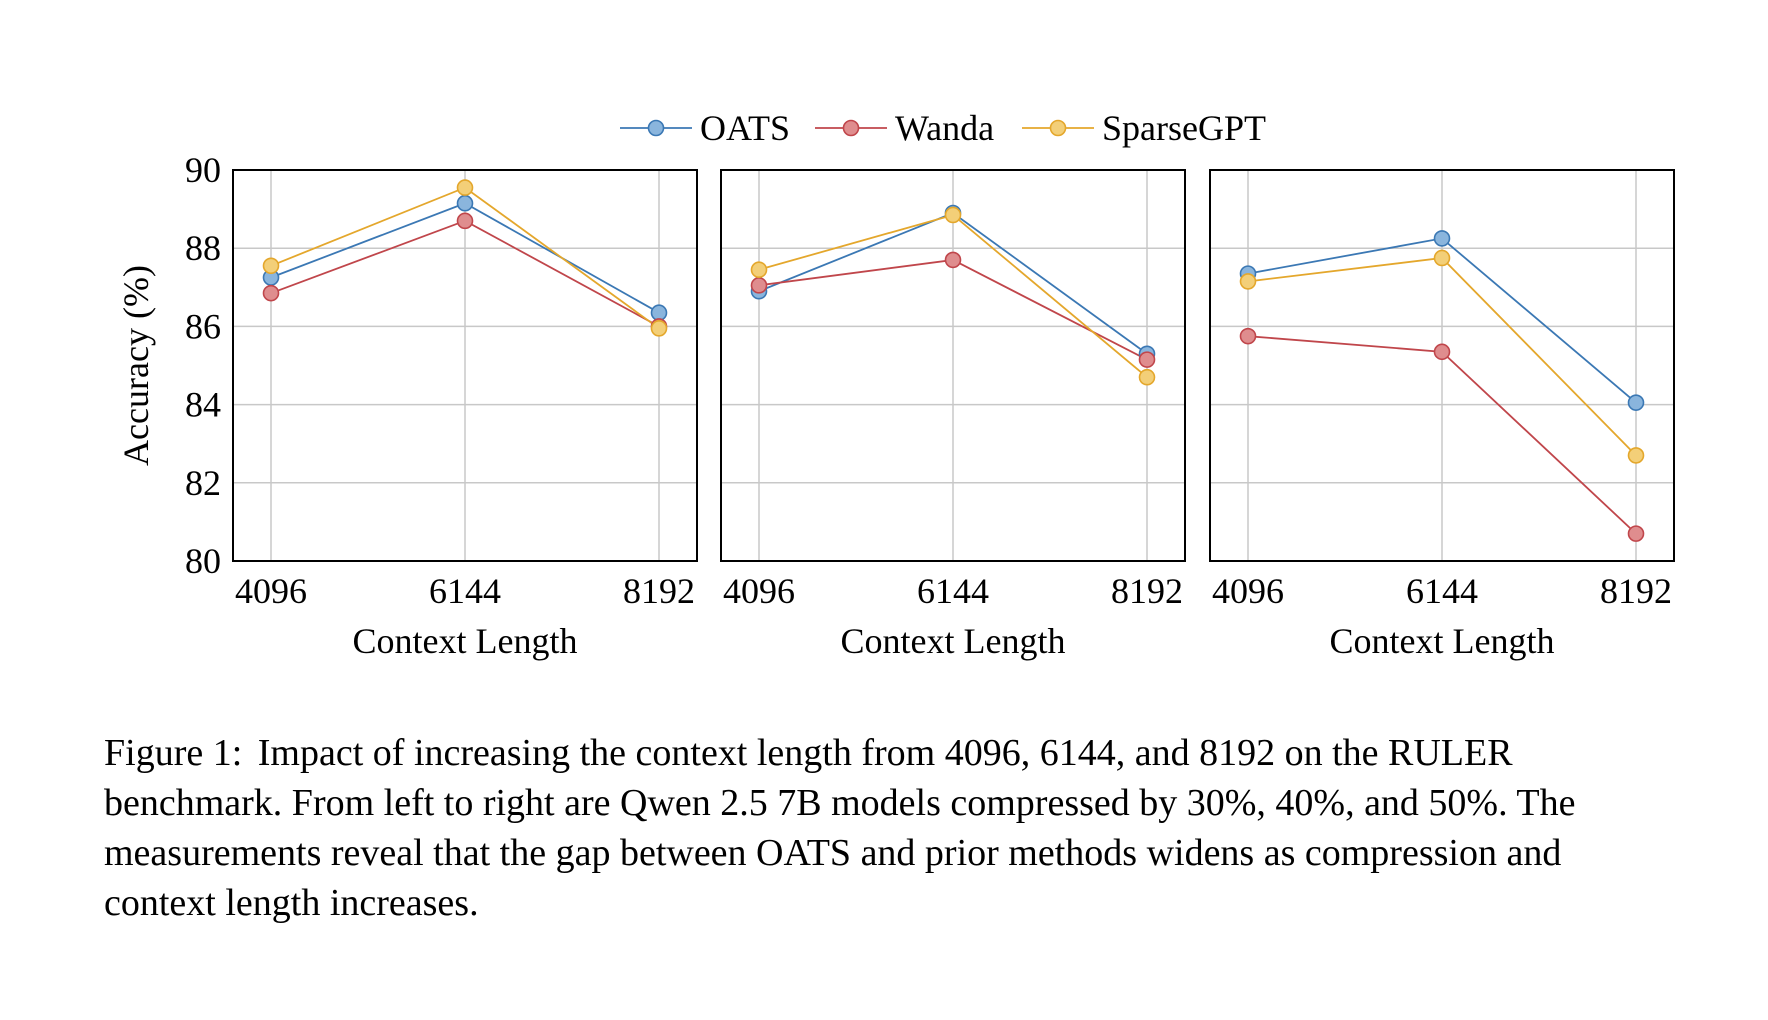 This screenshot has height=1020, width=1768. What do you see at coordinates (203, 326) in the screenshot?
I see `y-tick-label: 86` at bounding box center [203, 326].